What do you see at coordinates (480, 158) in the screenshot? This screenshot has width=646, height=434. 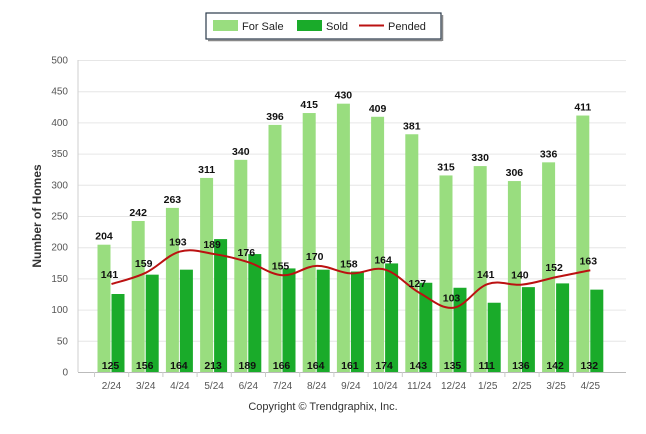 I see `label-for-sale: 330` at bounding box center [480, 158].